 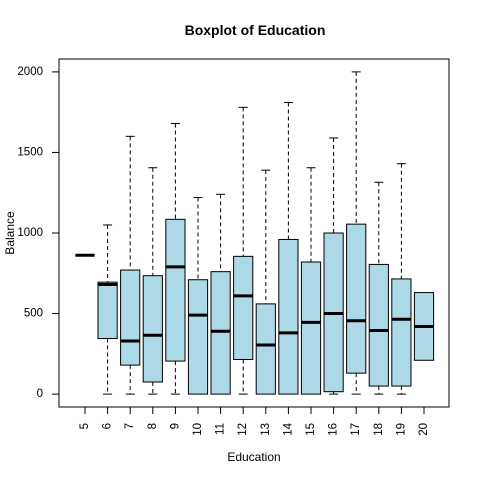 What do you see at coordinates (356, 429) in the screenshot?
I see `x-tick-label: 17` at bounding box center [356, 429].